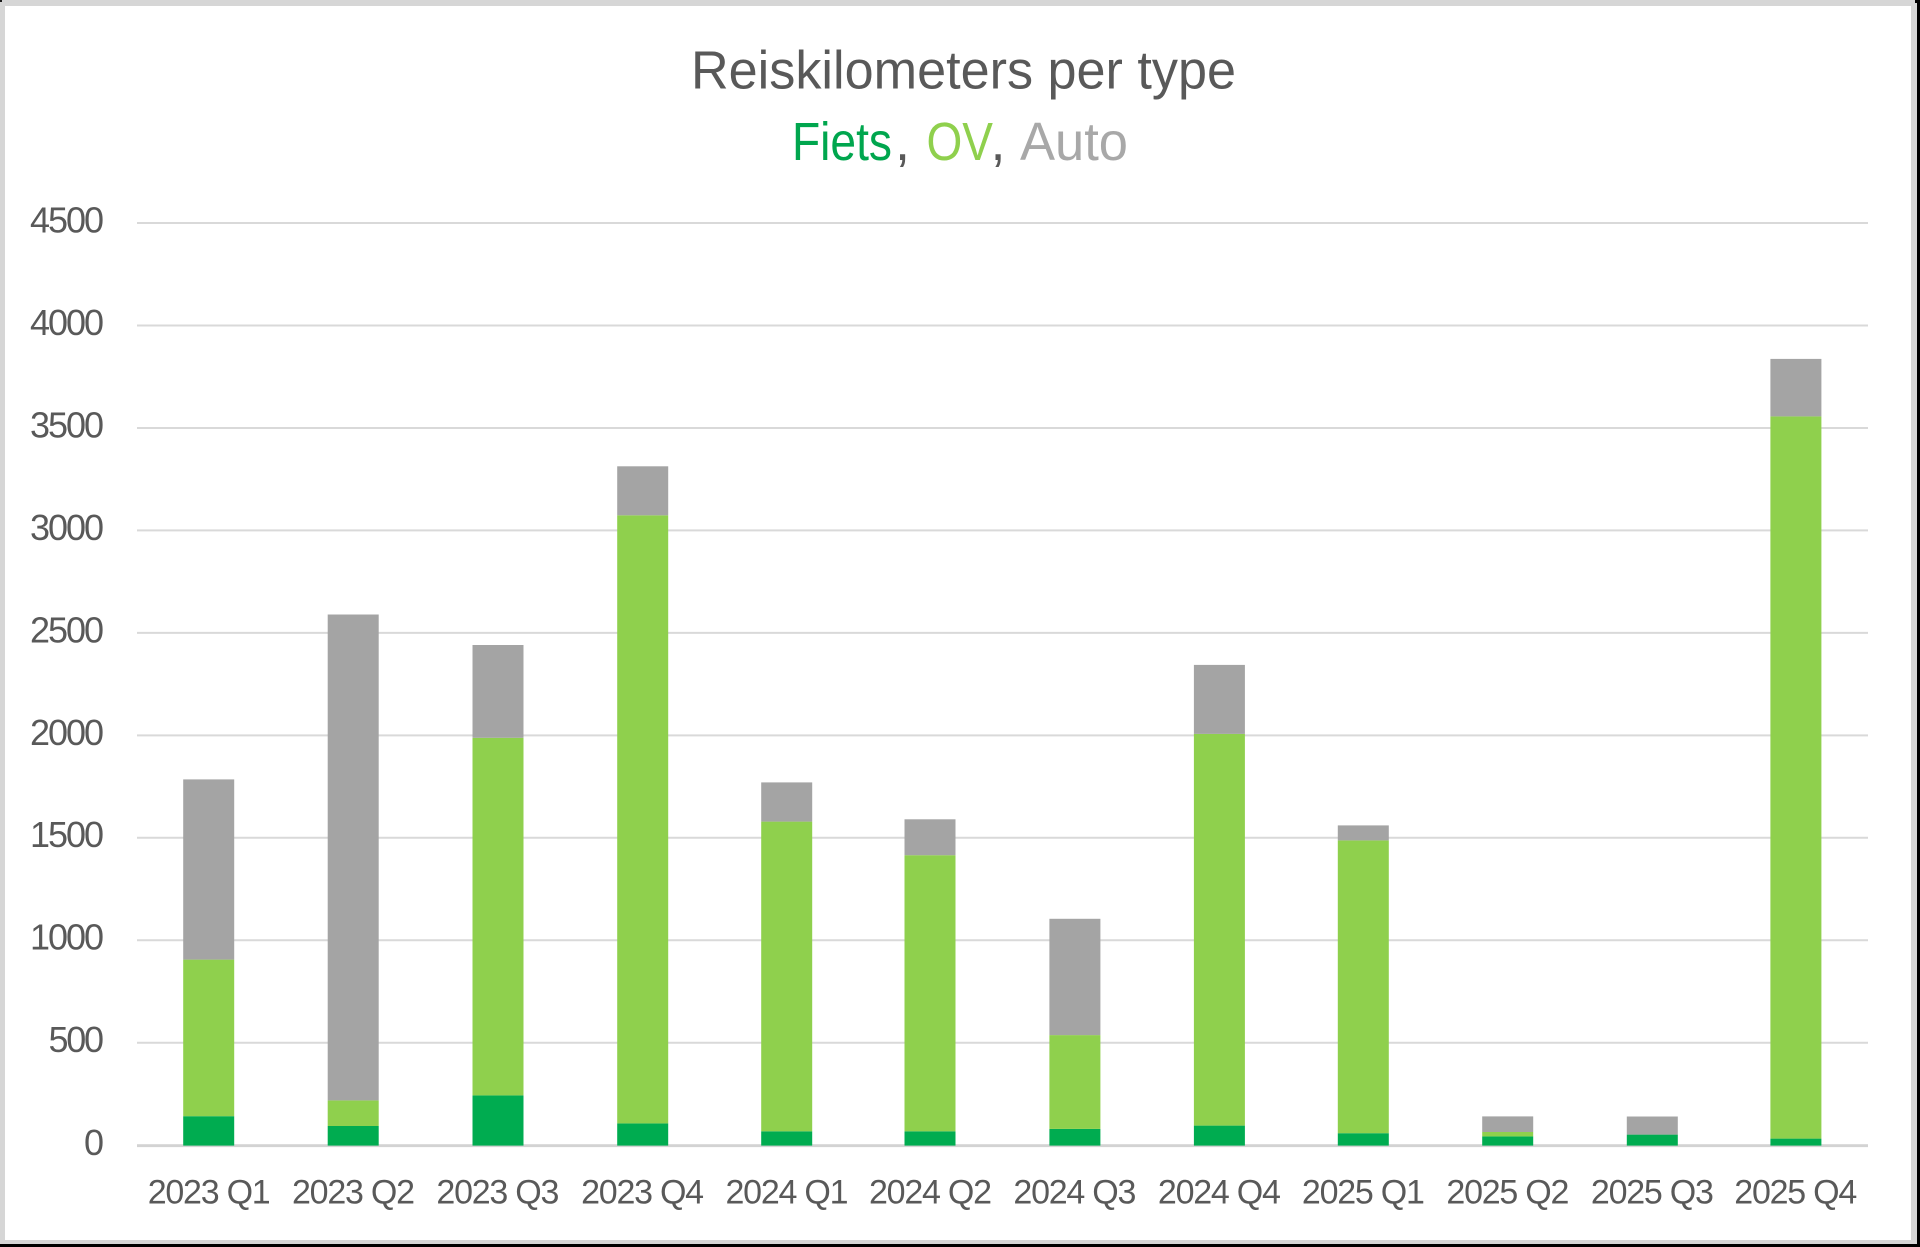  Describe the element at coordinates (94, 1142) in the screenshot. I see `svg-text: 0` at that location.